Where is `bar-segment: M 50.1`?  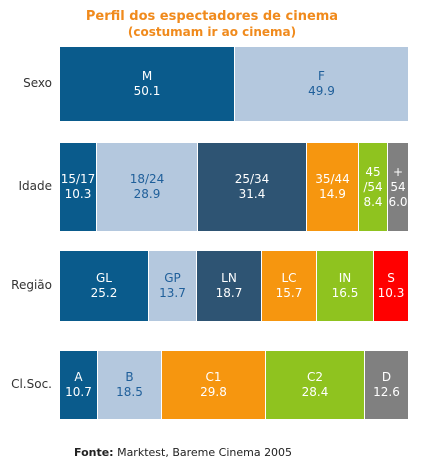 bar-segment: M 50.1 is located at coordinates (147, 84).